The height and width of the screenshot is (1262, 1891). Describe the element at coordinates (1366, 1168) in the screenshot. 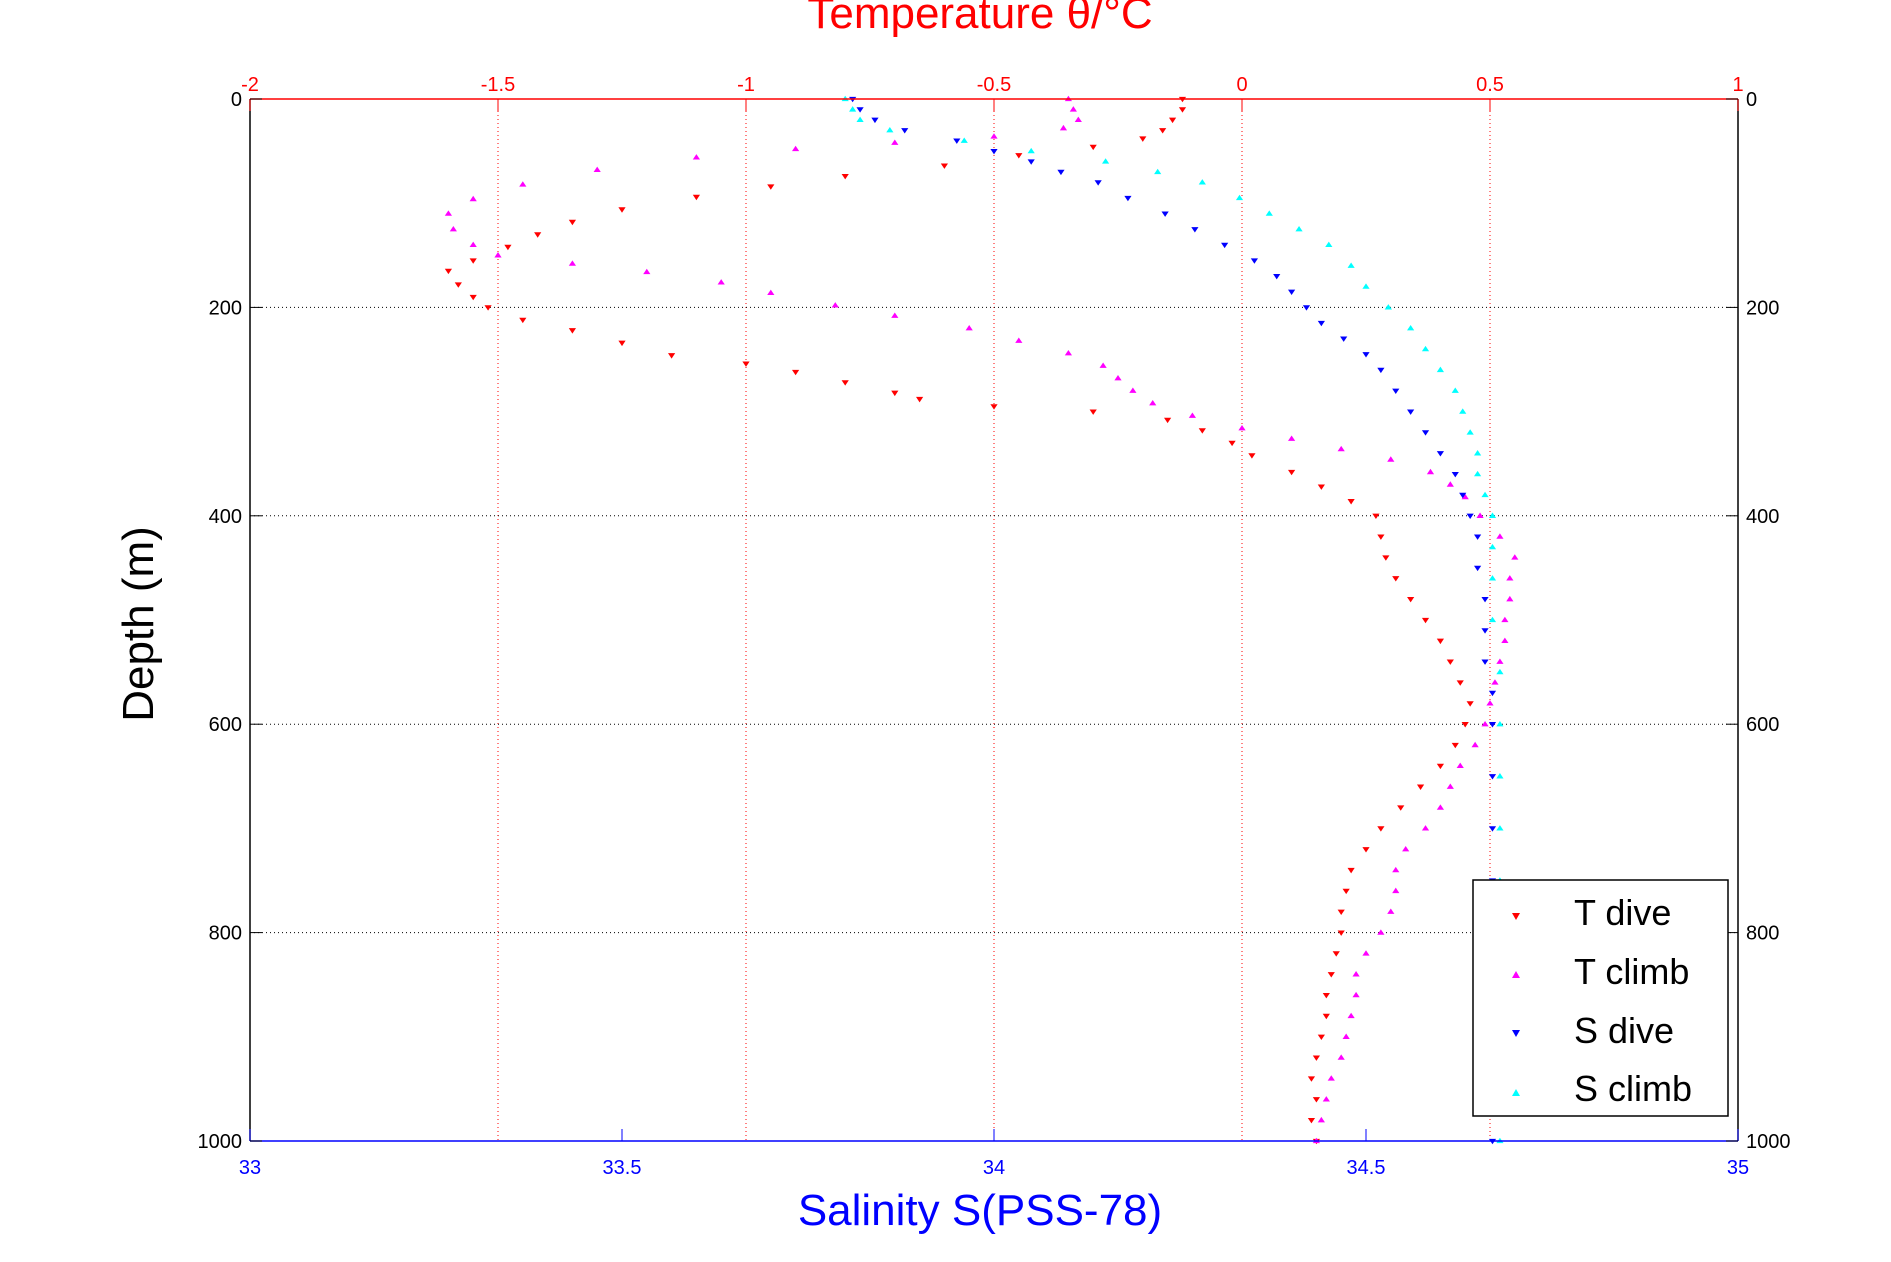

I see `bottom-tick-label: 34.5` at that location.